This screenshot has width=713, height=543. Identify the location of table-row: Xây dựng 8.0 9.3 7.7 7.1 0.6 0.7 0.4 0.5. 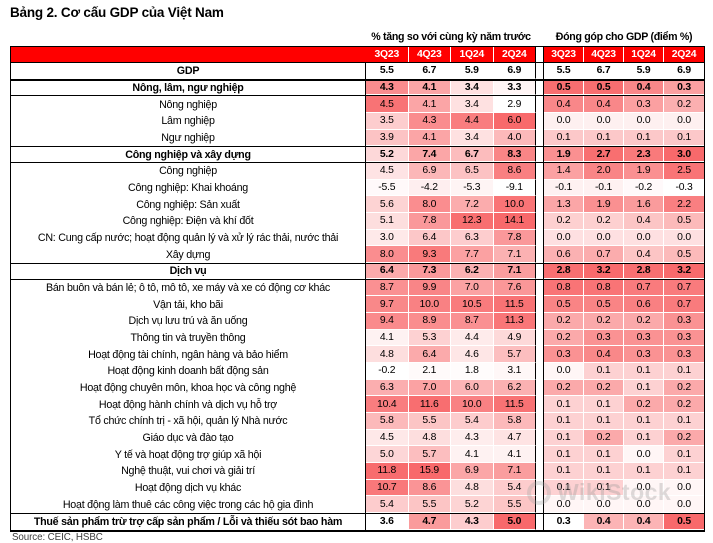
(357, 255).